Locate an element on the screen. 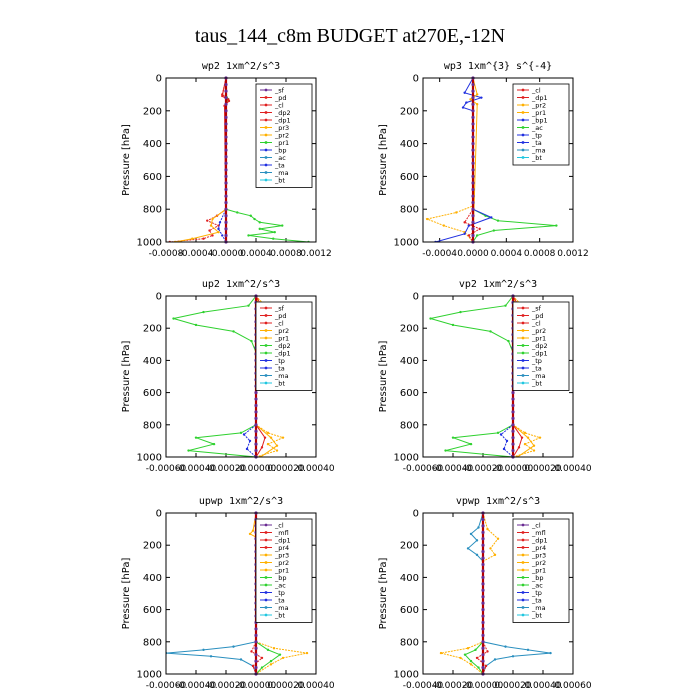 The image size is (700, 700). x-tick-label: -0.00000 is located at coordinates (513, 469).